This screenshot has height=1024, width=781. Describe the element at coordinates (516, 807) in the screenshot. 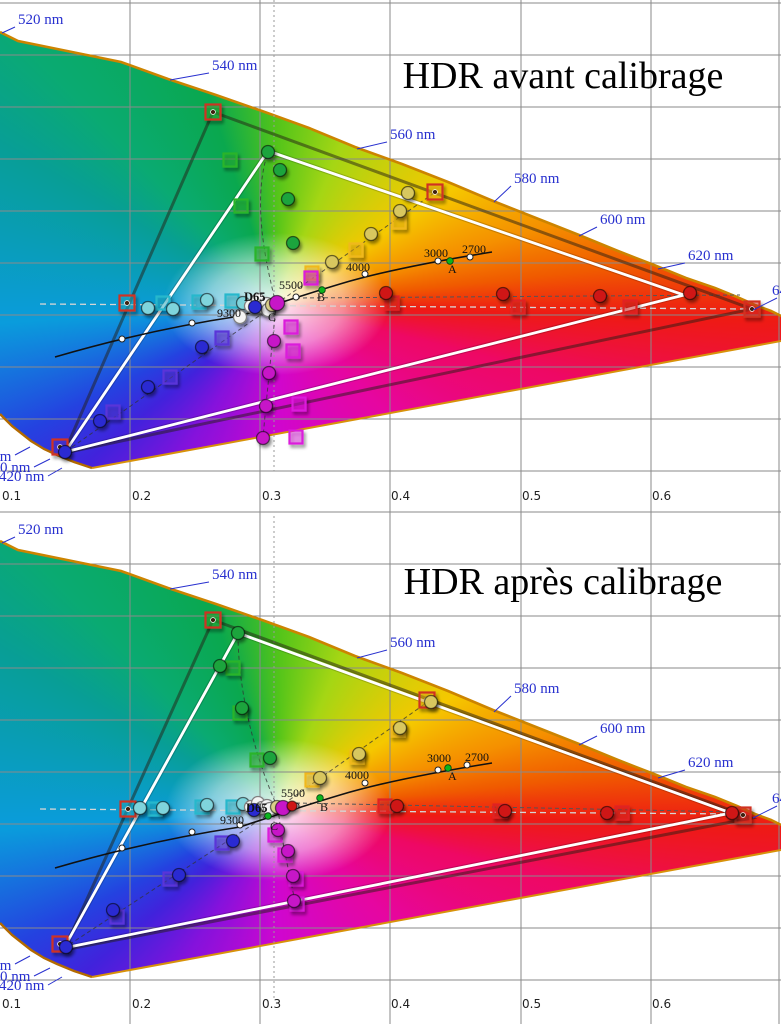

I see `red-sweep-dashed` at that location.